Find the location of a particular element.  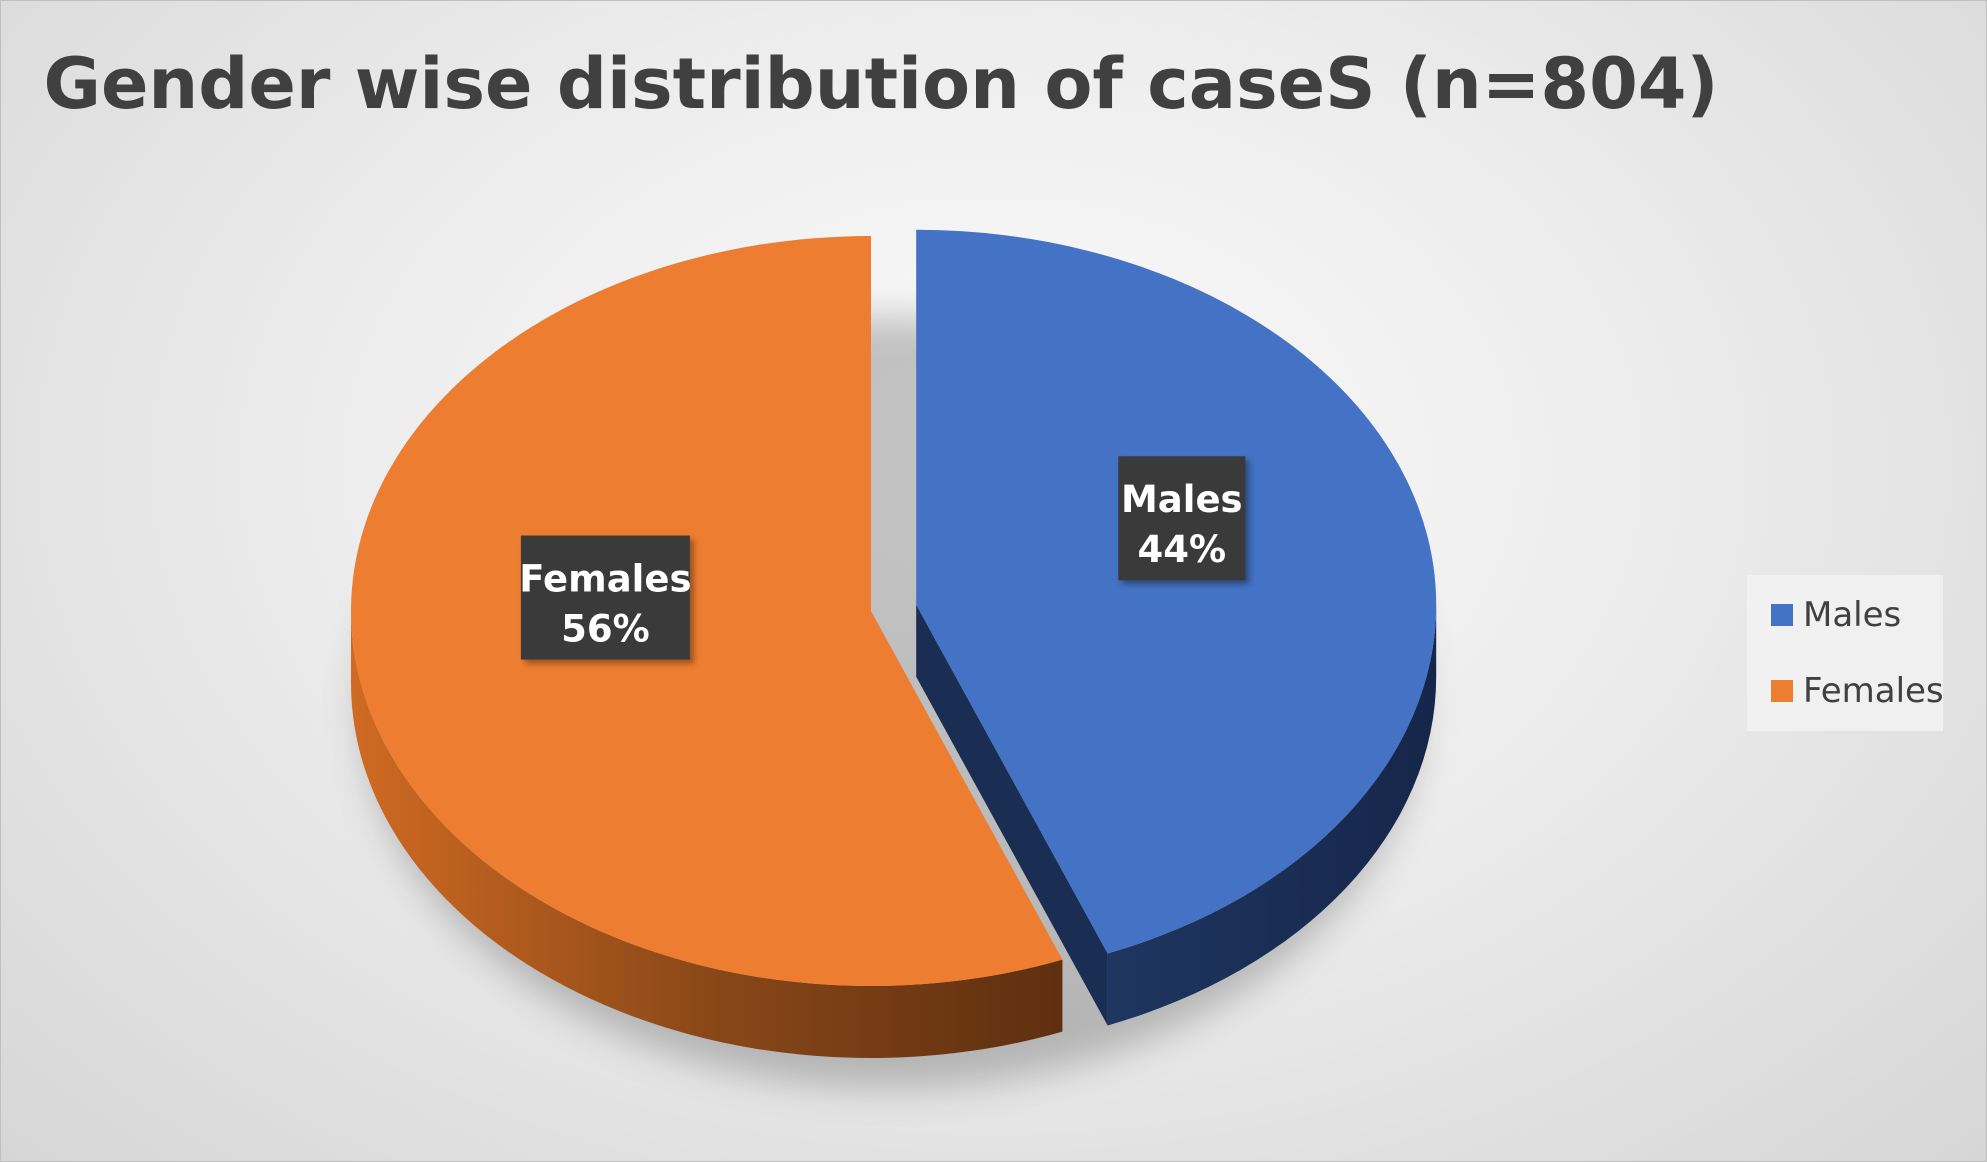

data-label-name-females: Females is located at coordinates (605, 579).